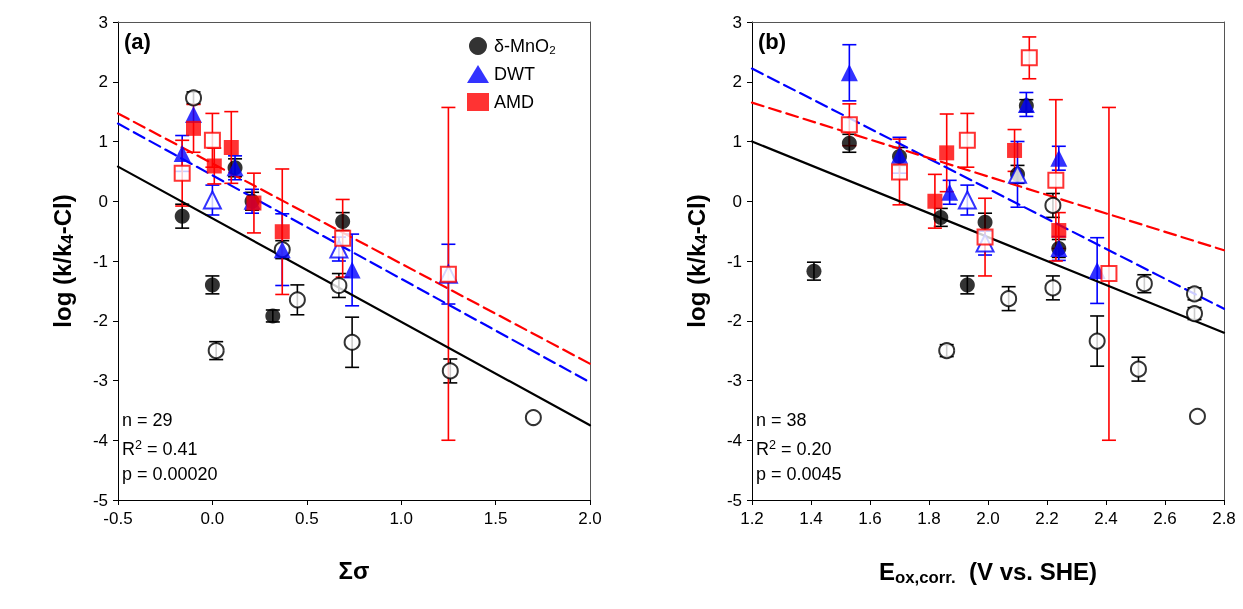  What do you see at coordinates (401, 518) in the screenshot?
I see `x-tick-label: 1.0` at bounding box center [401, 518].